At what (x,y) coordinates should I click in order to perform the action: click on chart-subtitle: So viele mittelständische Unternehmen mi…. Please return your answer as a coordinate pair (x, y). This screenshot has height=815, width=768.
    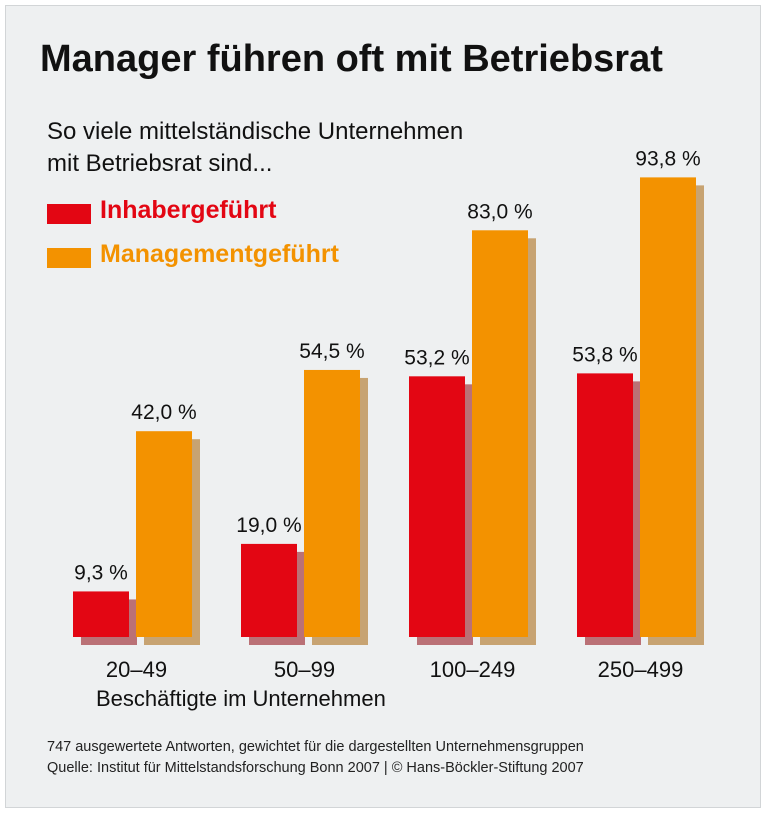
    Looking at the image, I should click on (255, 148).